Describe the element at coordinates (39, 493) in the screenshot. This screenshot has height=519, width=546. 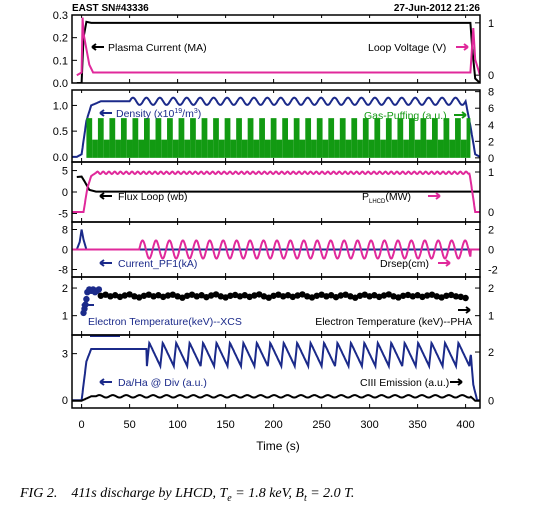
I see `caption-fig: FIG 2.` at that location.